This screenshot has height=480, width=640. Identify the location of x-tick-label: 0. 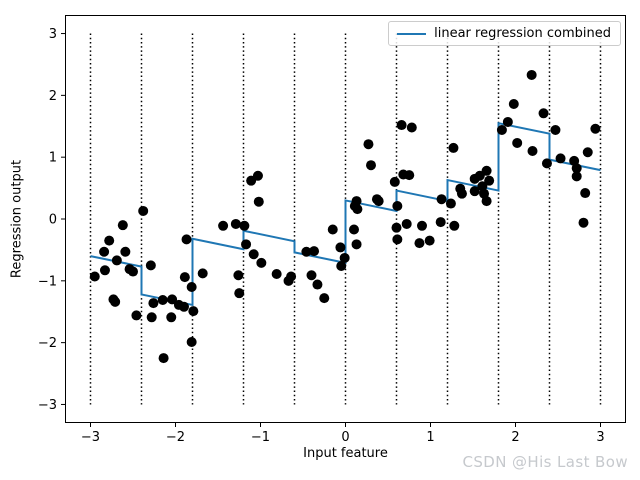
(345, 437).